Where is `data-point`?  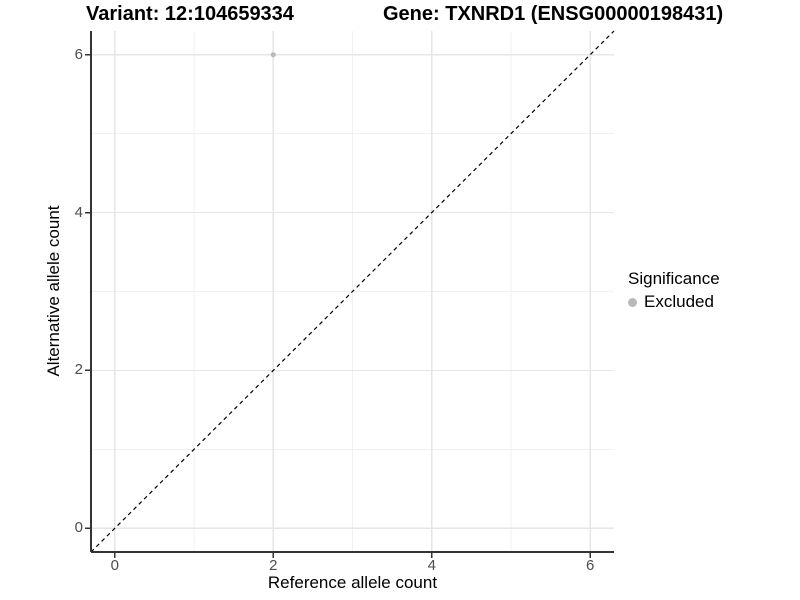
data-point is located at coordinates (273, 55).